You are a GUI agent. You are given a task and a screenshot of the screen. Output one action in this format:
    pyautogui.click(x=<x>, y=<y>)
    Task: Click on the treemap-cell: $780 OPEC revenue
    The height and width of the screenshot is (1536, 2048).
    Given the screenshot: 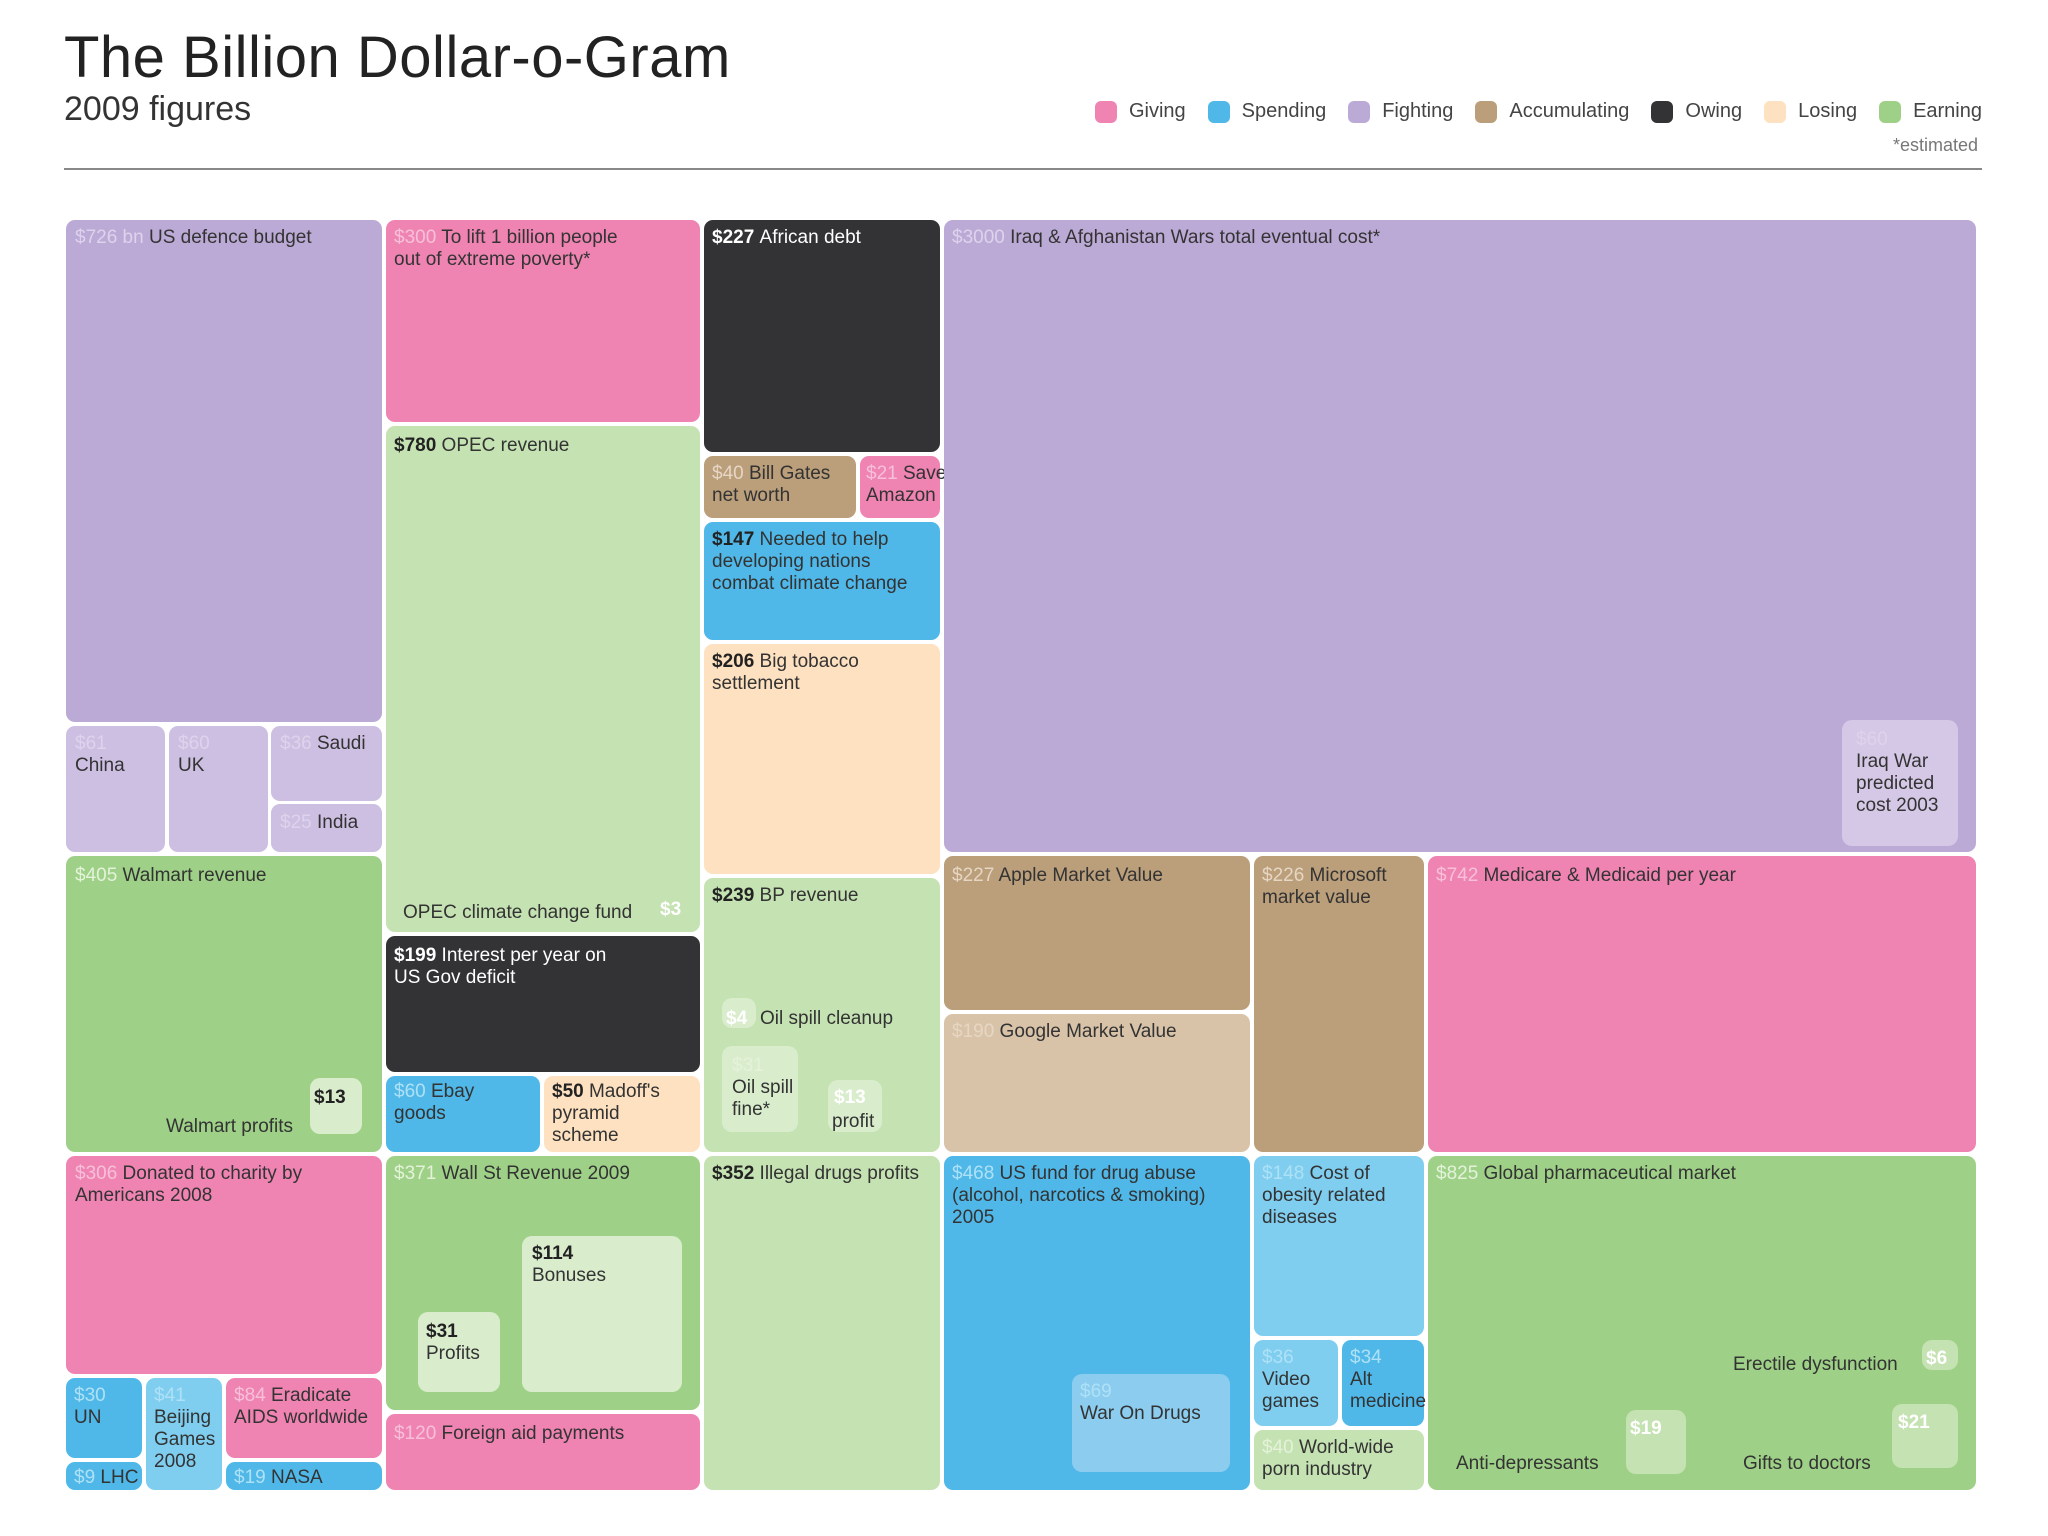 What is the action you would take?
    pyautogui.click(x=543, y=679)
    